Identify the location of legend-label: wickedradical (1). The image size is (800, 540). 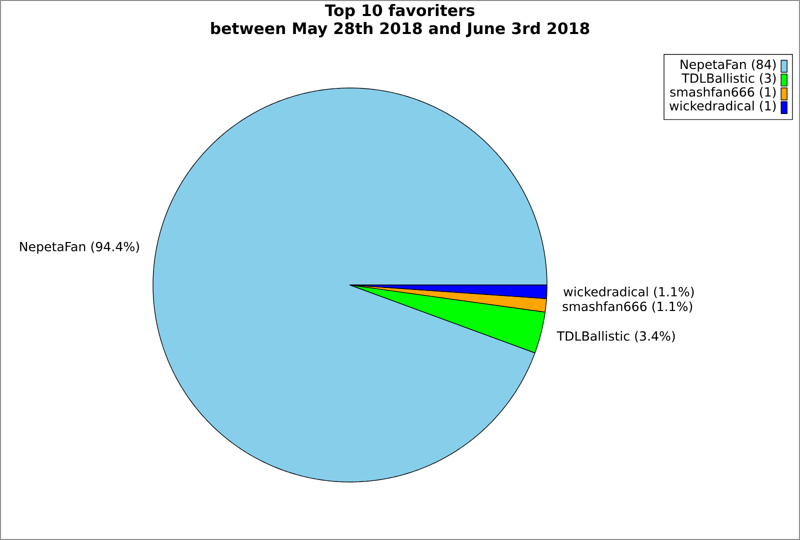
(723, 106).